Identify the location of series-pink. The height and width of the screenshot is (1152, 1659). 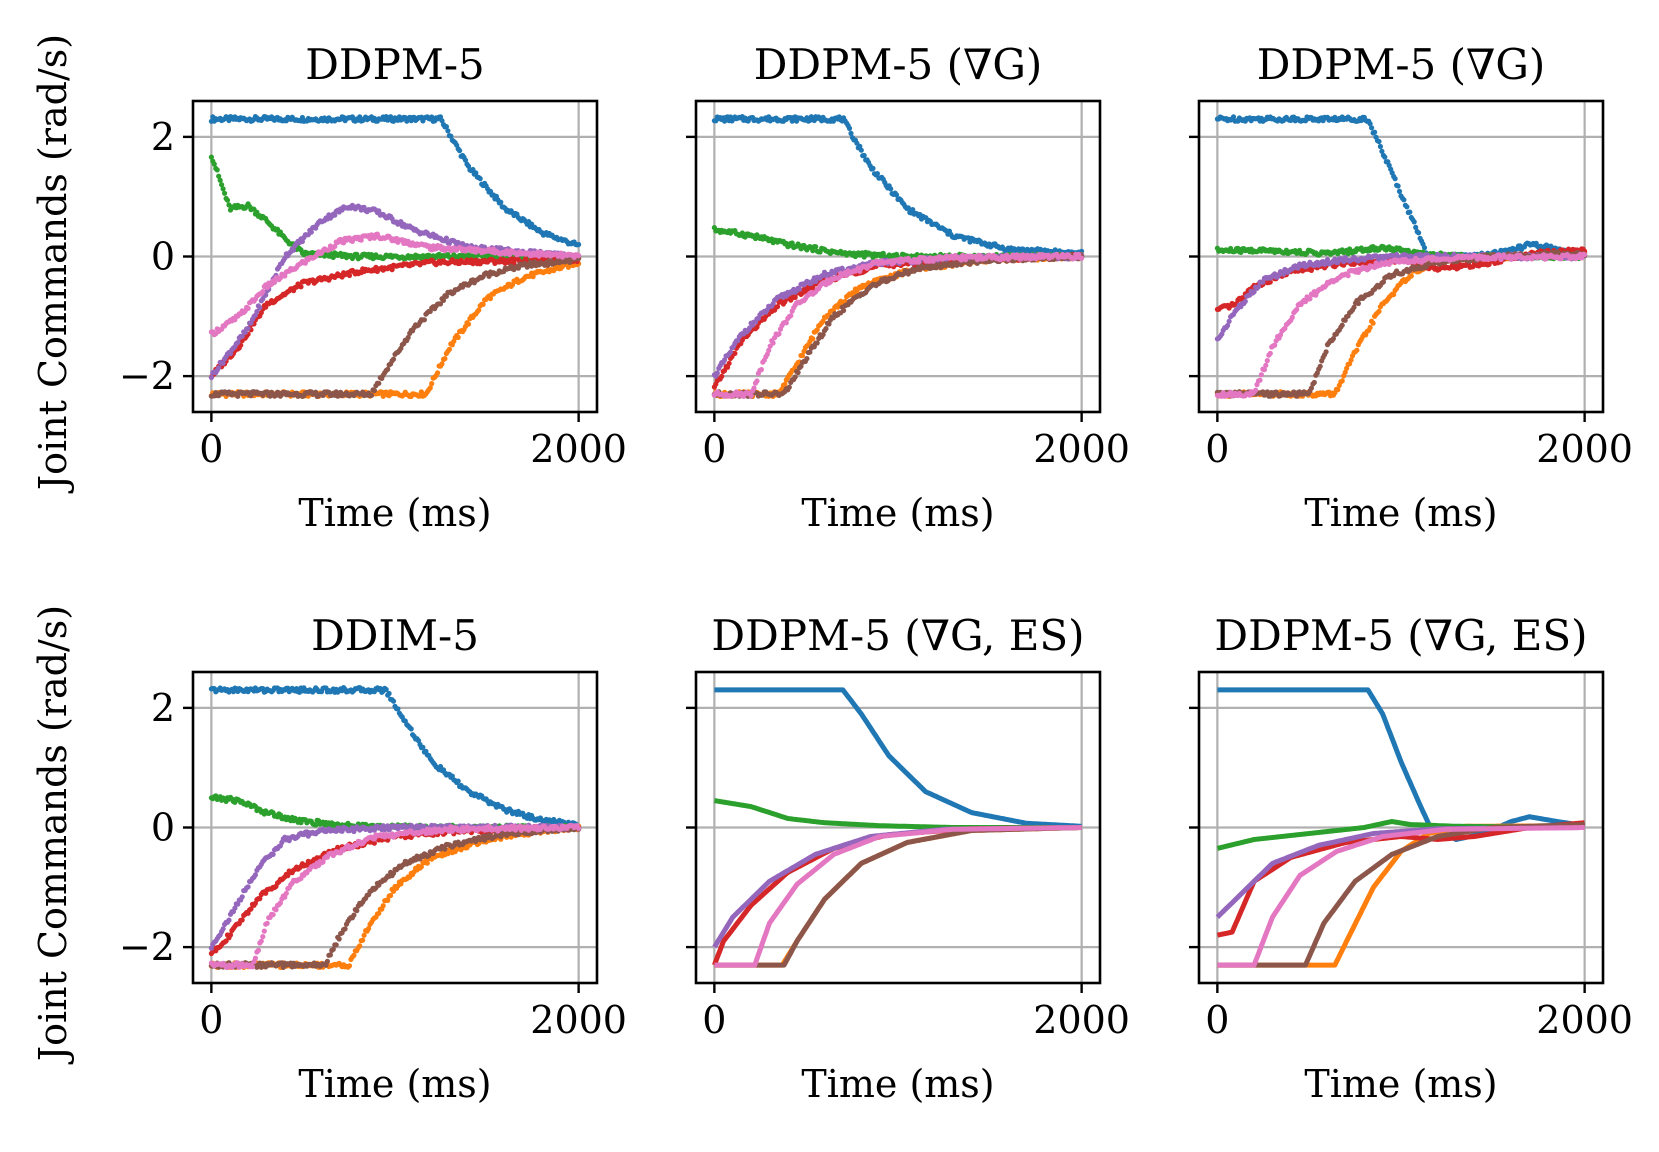
(395, 284).